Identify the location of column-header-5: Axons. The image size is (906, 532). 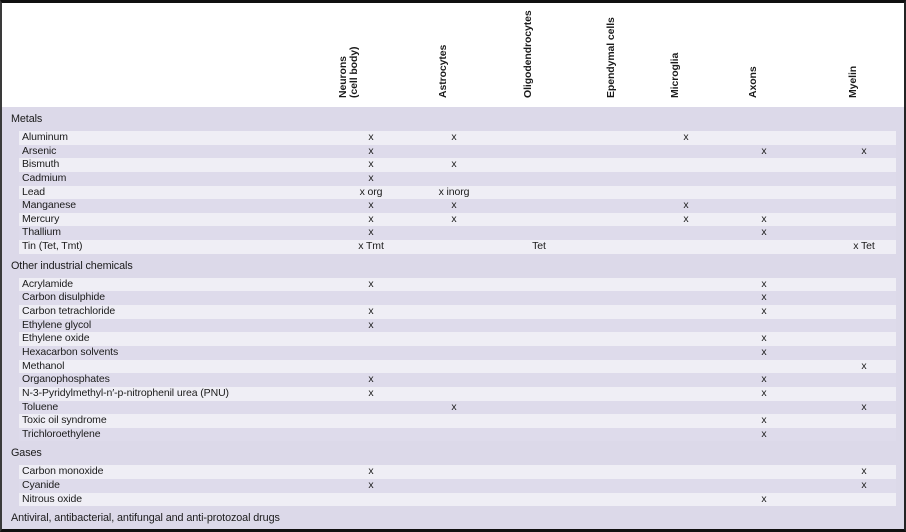
(752, 82).